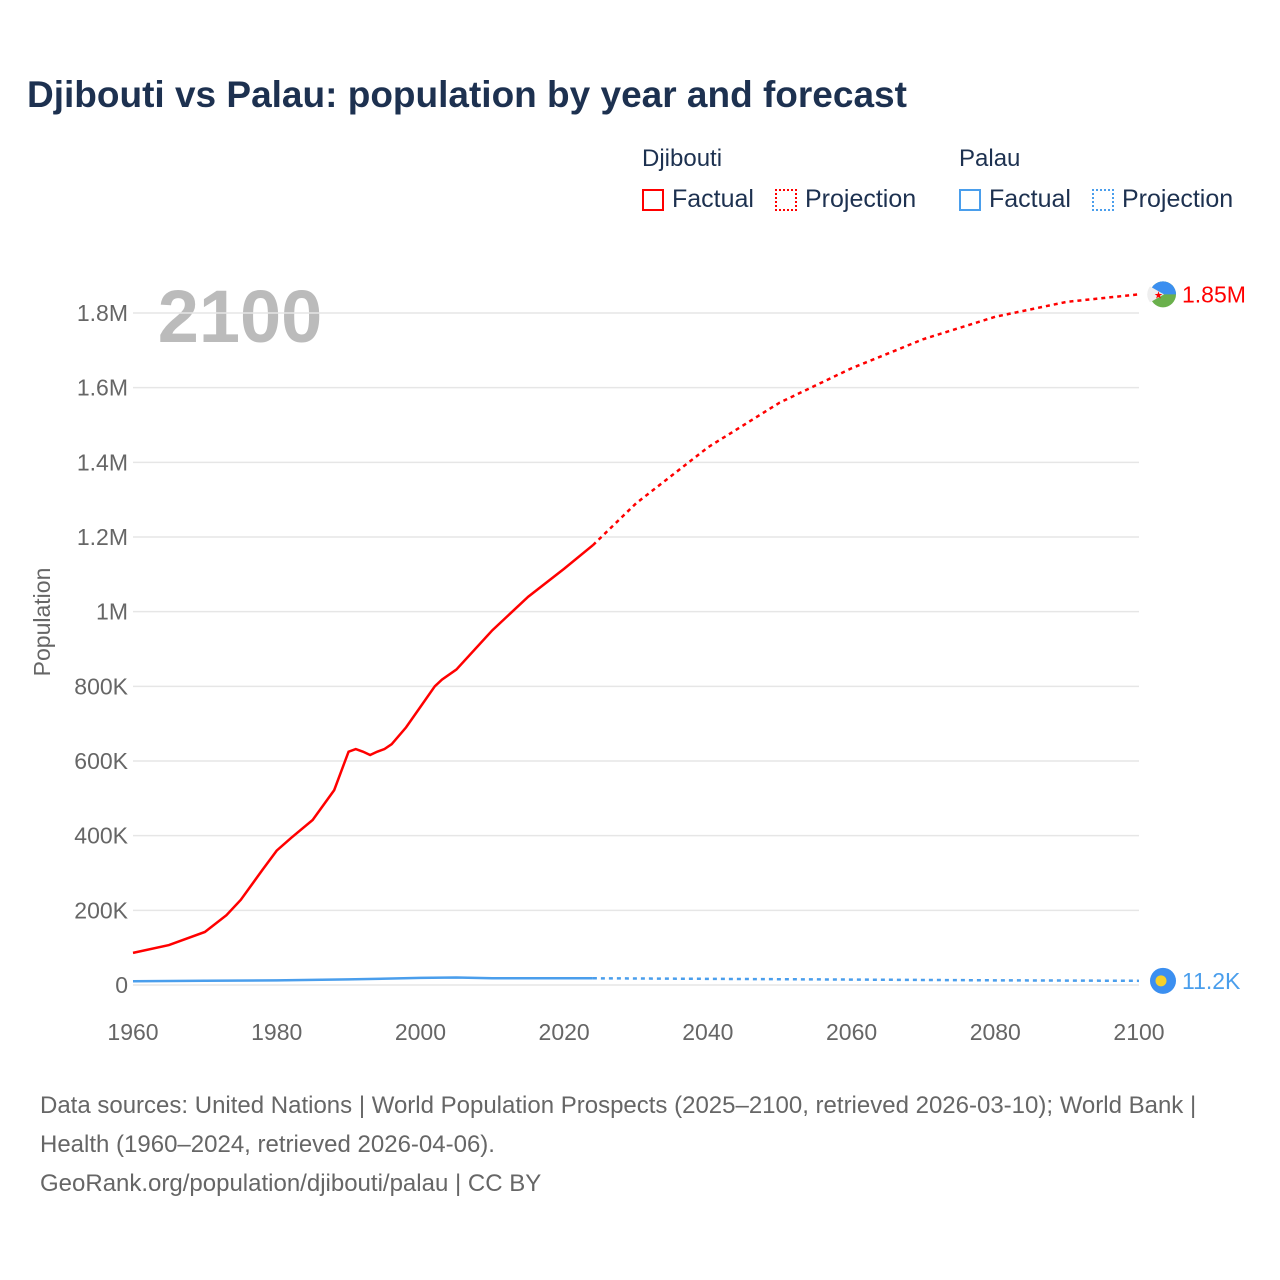 This screenshot has width=1280, height=1280. Describe the element at coordinates (101, 910) in the screenshot. I see `y-tick-label: 200K` at that location.